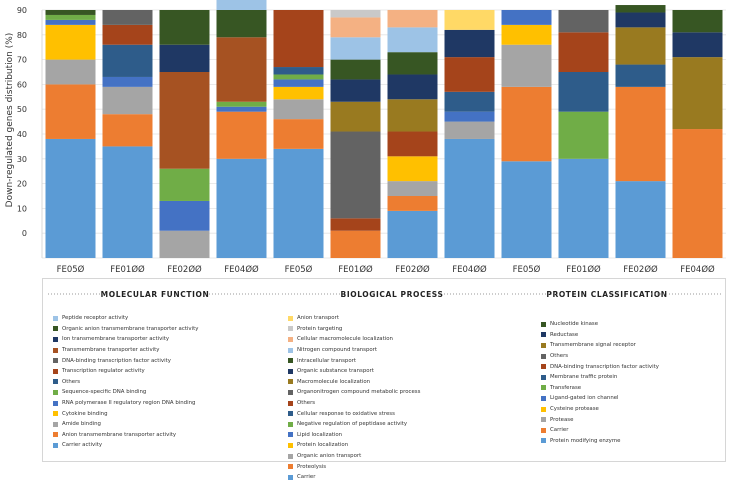  What do you see at coordinates (335, 371) in the screenshot?
I see `legend-label: Organic substance transport` at bounding box center [335, 371].